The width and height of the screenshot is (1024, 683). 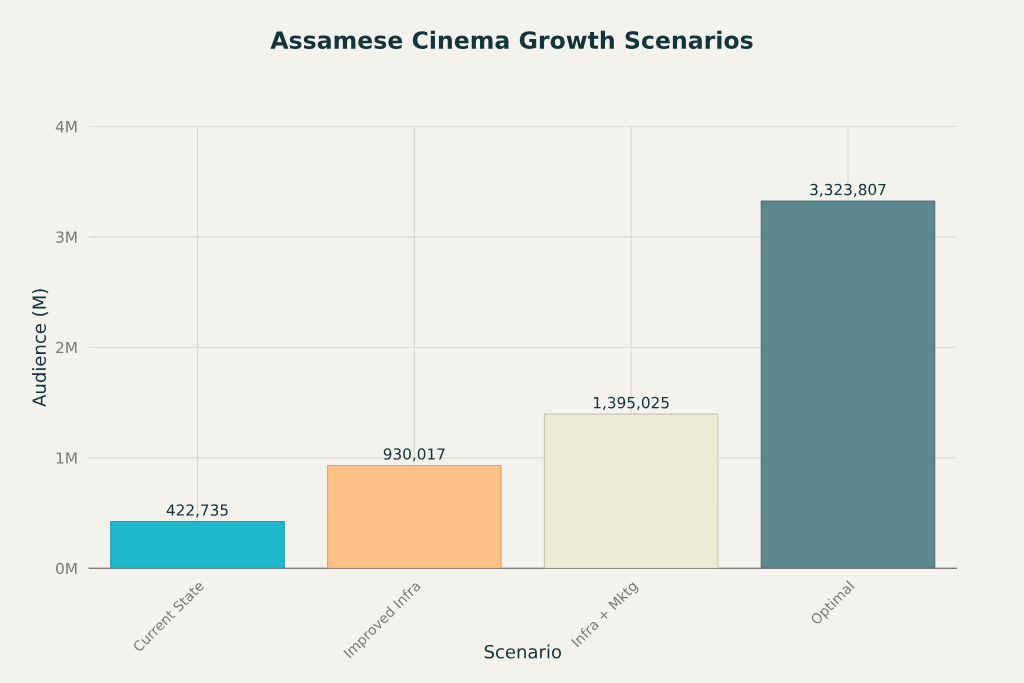 I want to click on y-tick-label: 2M, so click(x=66, y=347).